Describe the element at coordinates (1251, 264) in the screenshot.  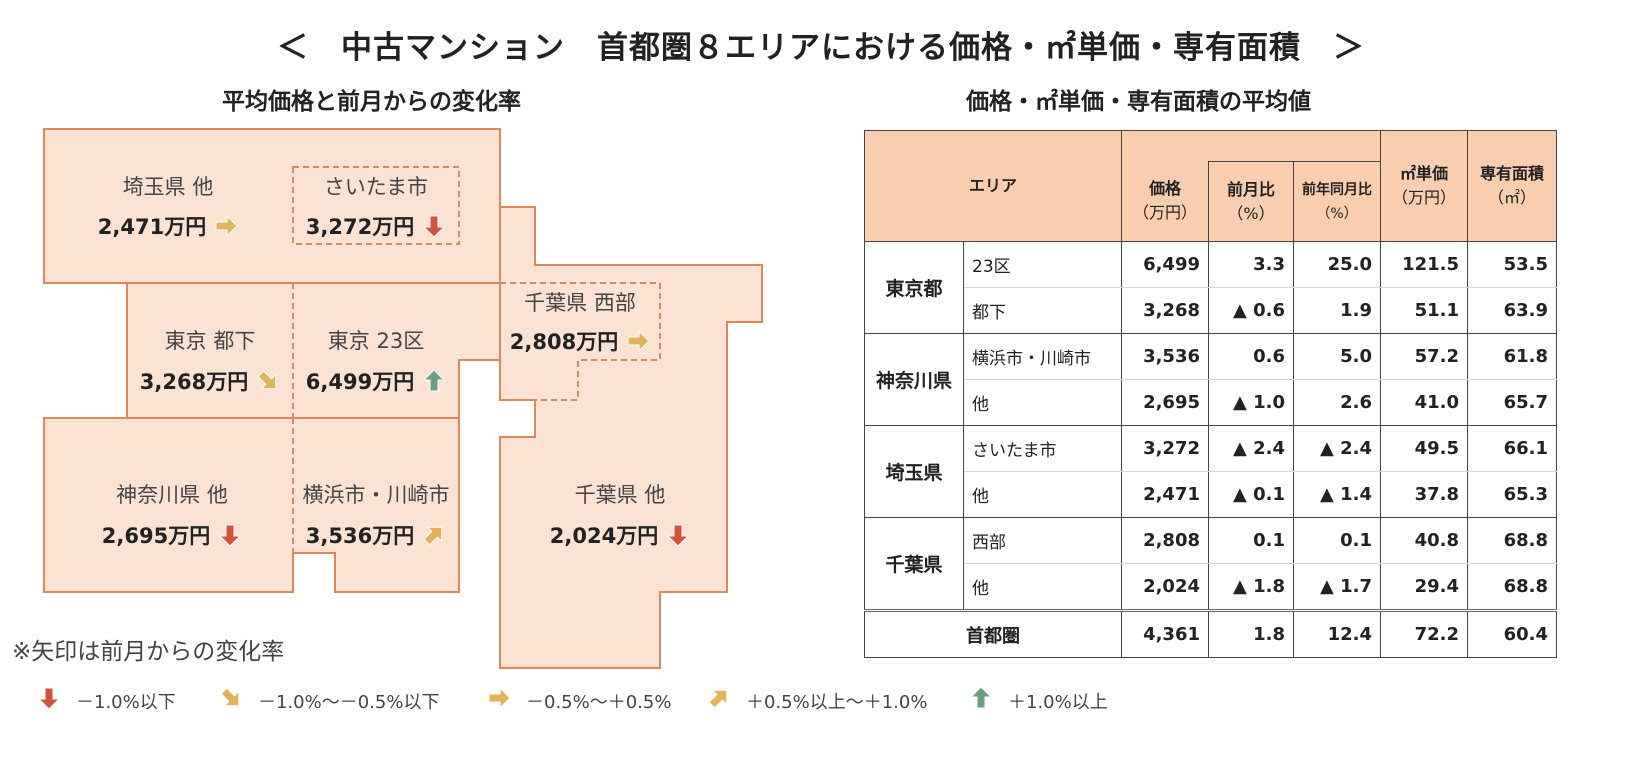
I see `mom-cell: 3.3` at that location.